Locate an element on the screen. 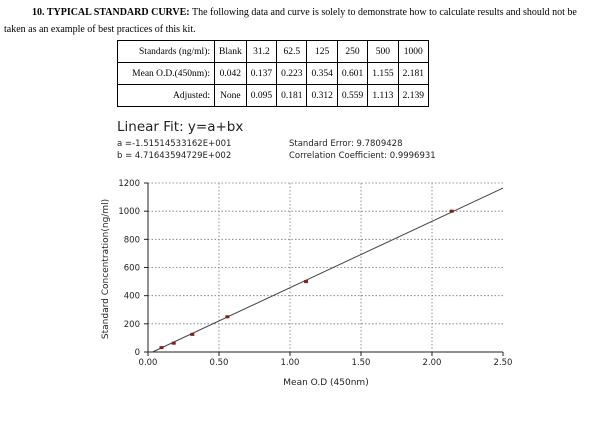 This screenshot has height=429, width=600. x-tick-label: 0.50 is located at coordinates (219, 363).